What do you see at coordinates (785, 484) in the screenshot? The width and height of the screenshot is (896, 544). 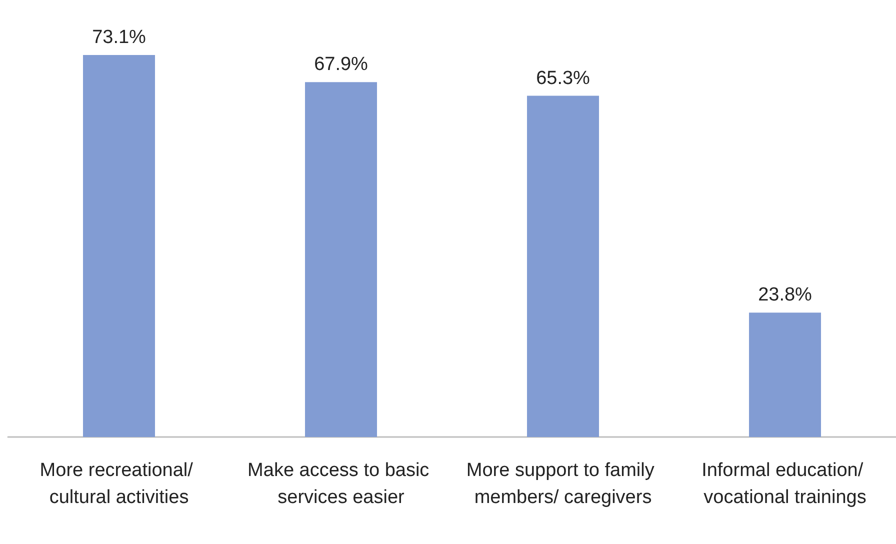 I see `x-tick-label: Informal education/ vocational trainings` at bounding box center [785, 484].